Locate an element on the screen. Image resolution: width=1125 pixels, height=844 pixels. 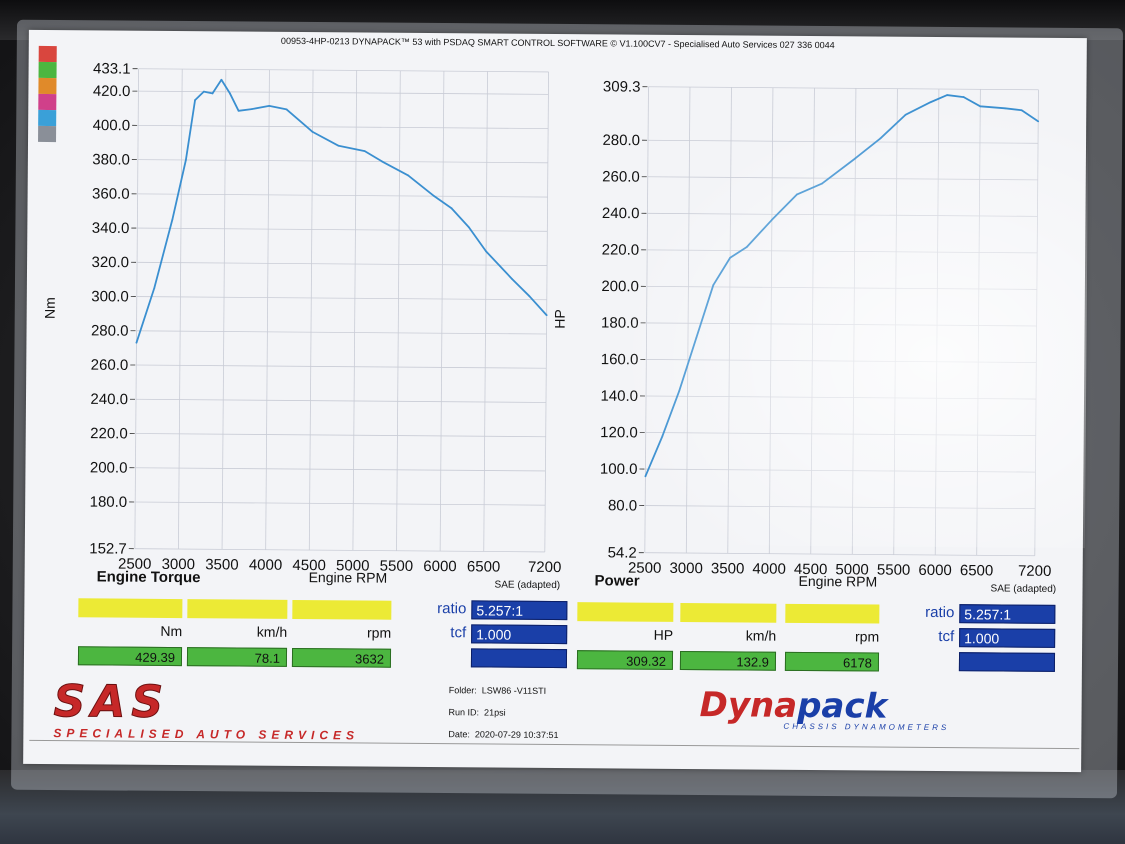
power-x-tick-label: 4500 is located at coordinates (811, 569).